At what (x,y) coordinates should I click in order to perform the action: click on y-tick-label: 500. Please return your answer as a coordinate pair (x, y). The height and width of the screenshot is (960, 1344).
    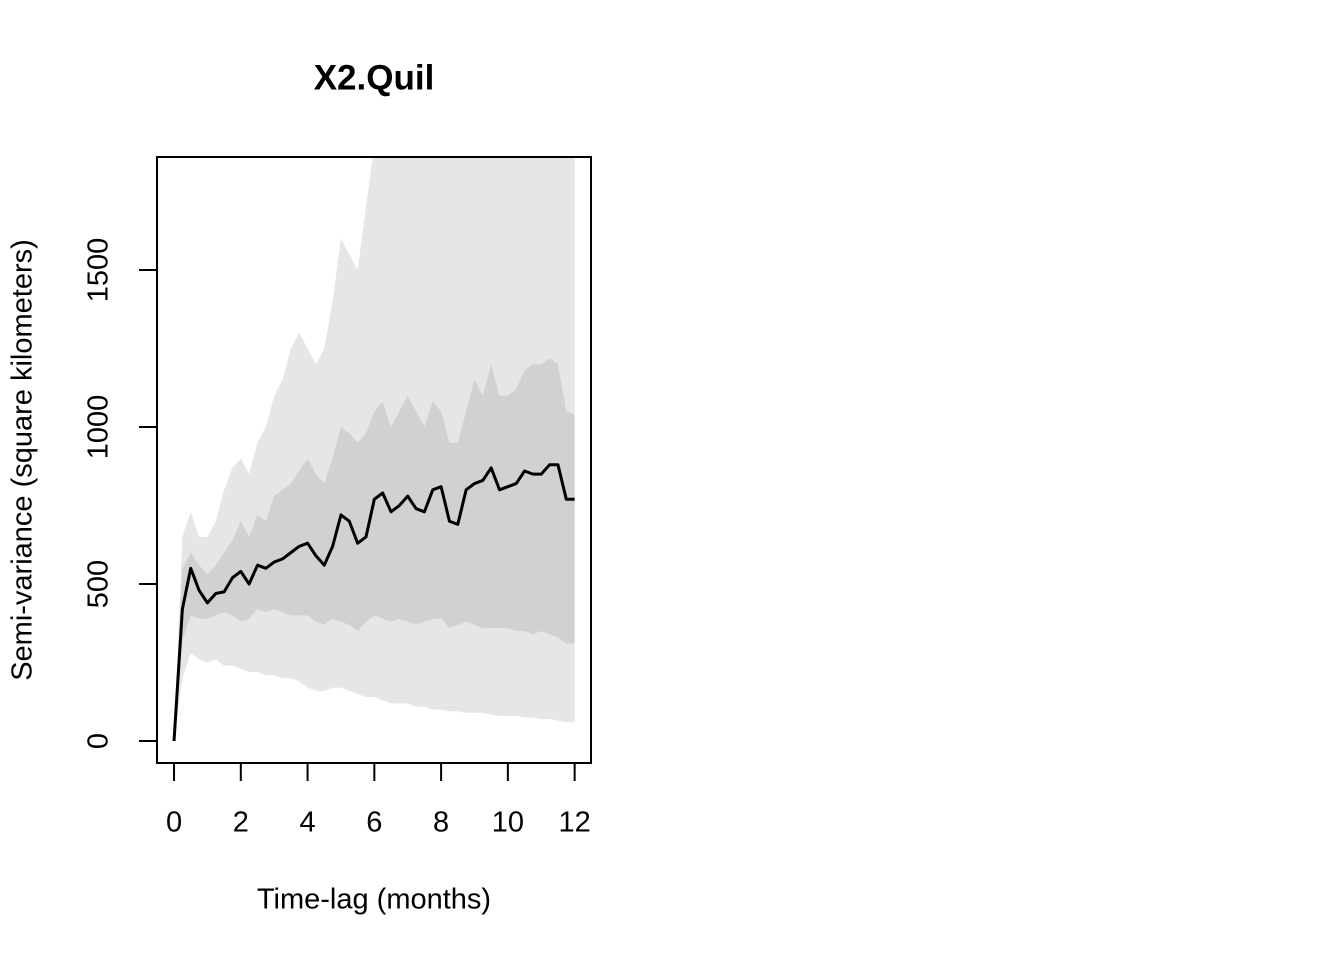
    Looking at the image, I should click on (99, 584).